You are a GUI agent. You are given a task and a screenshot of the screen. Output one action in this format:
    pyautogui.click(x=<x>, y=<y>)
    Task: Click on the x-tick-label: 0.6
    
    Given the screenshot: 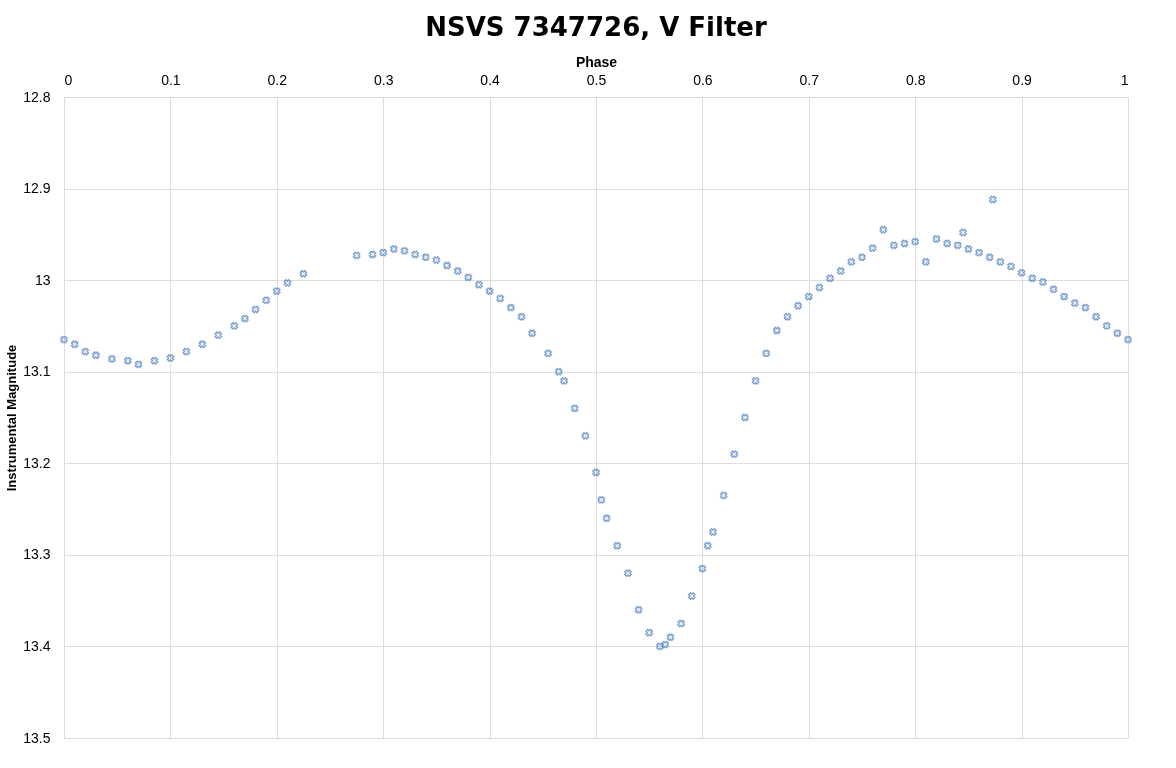 What is the action you would take?
    pyautogui.click(x=703, y=79)
    